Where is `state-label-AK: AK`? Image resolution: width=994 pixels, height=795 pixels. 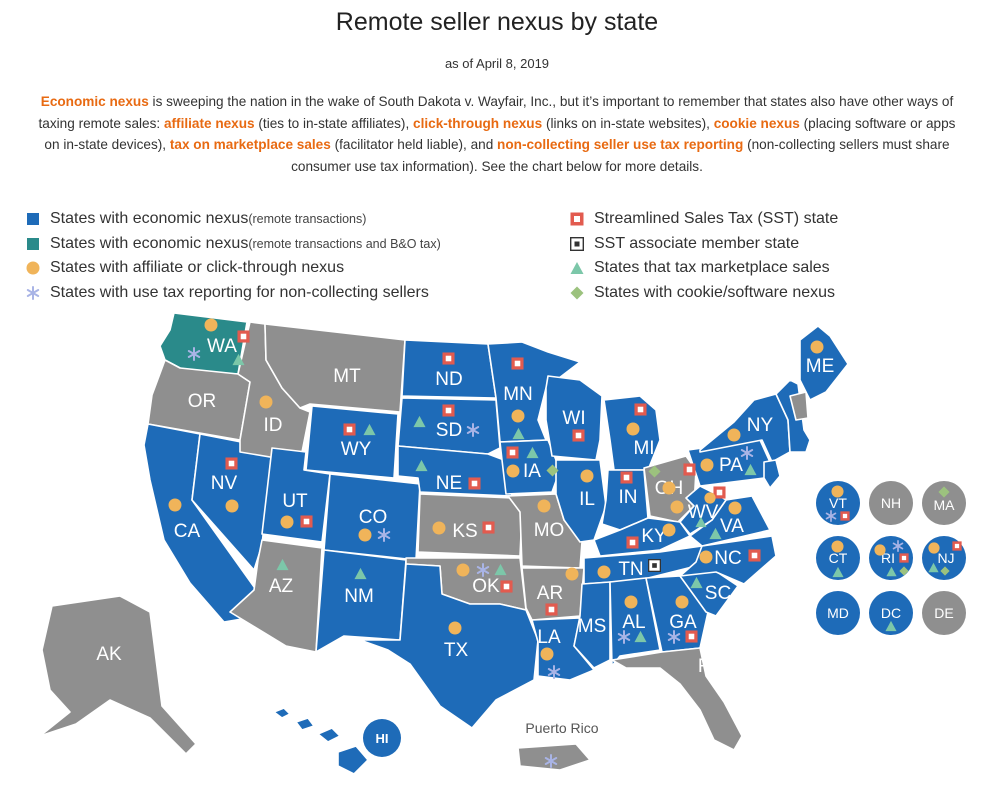
state-label-AK: AK is located at coordinates (109, 654).